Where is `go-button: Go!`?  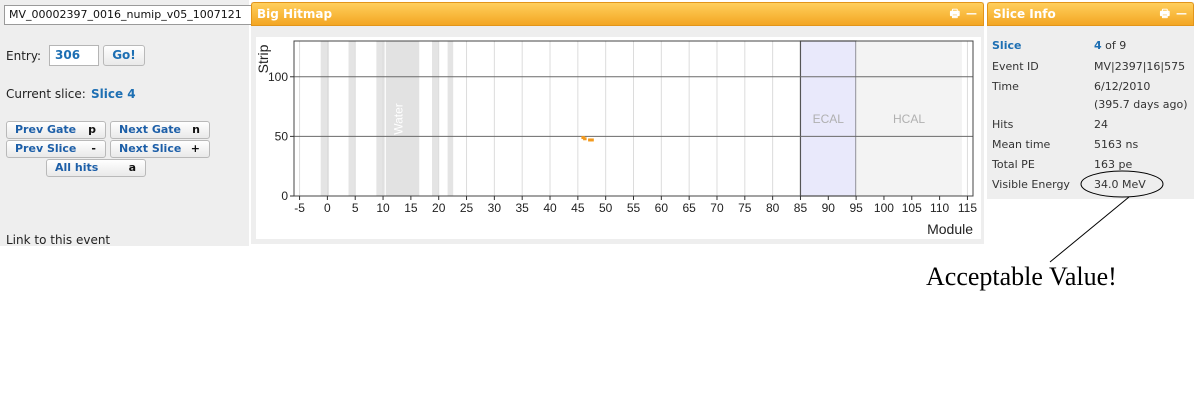
go-button: Go! is located at coordinates (124, 55).